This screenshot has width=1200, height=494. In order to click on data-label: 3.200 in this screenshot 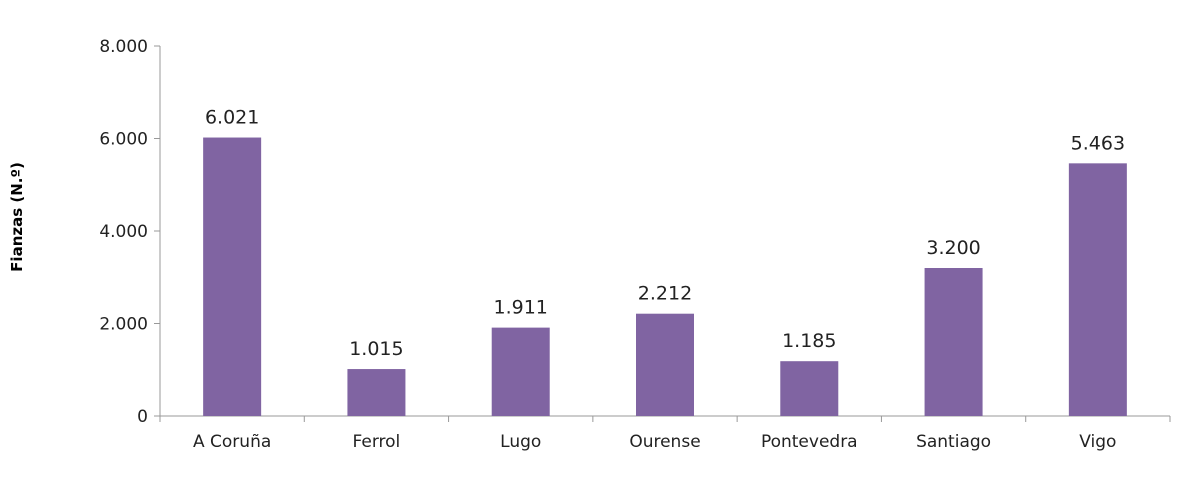, I will do `click(953, 248)`.